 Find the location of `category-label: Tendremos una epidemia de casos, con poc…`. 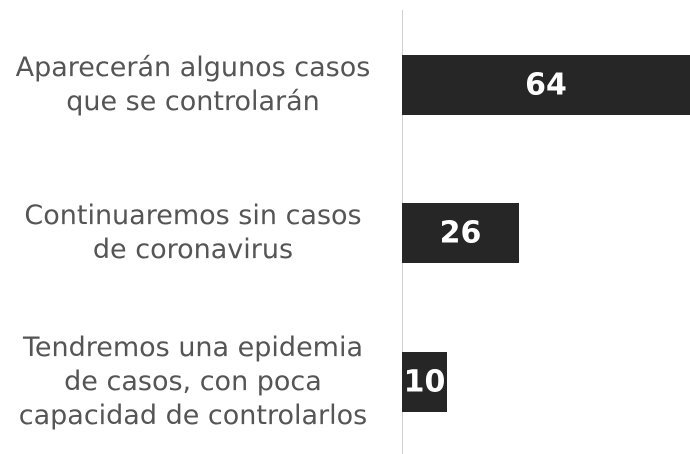

category-label: Tendremos una epidemia de casos, con poc… is located at coordinates (193, 381).